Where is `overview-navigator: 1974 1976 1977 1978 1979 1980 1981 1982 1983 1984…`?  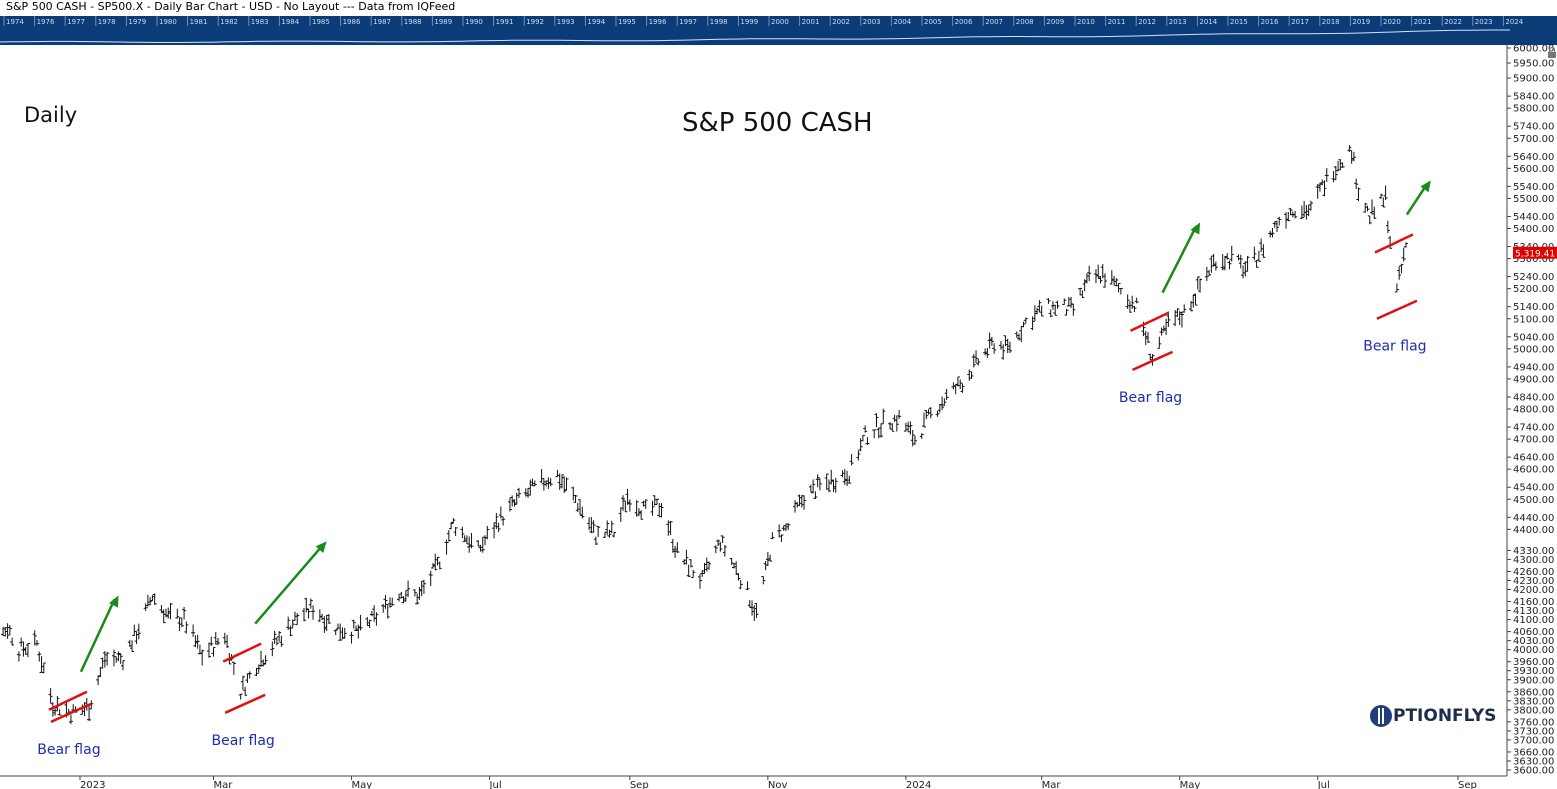
overview-navigator: 1974 1976 1977 1978 1979 1980 1981 1982 1983 1984… is located at coordinates (778, 30).